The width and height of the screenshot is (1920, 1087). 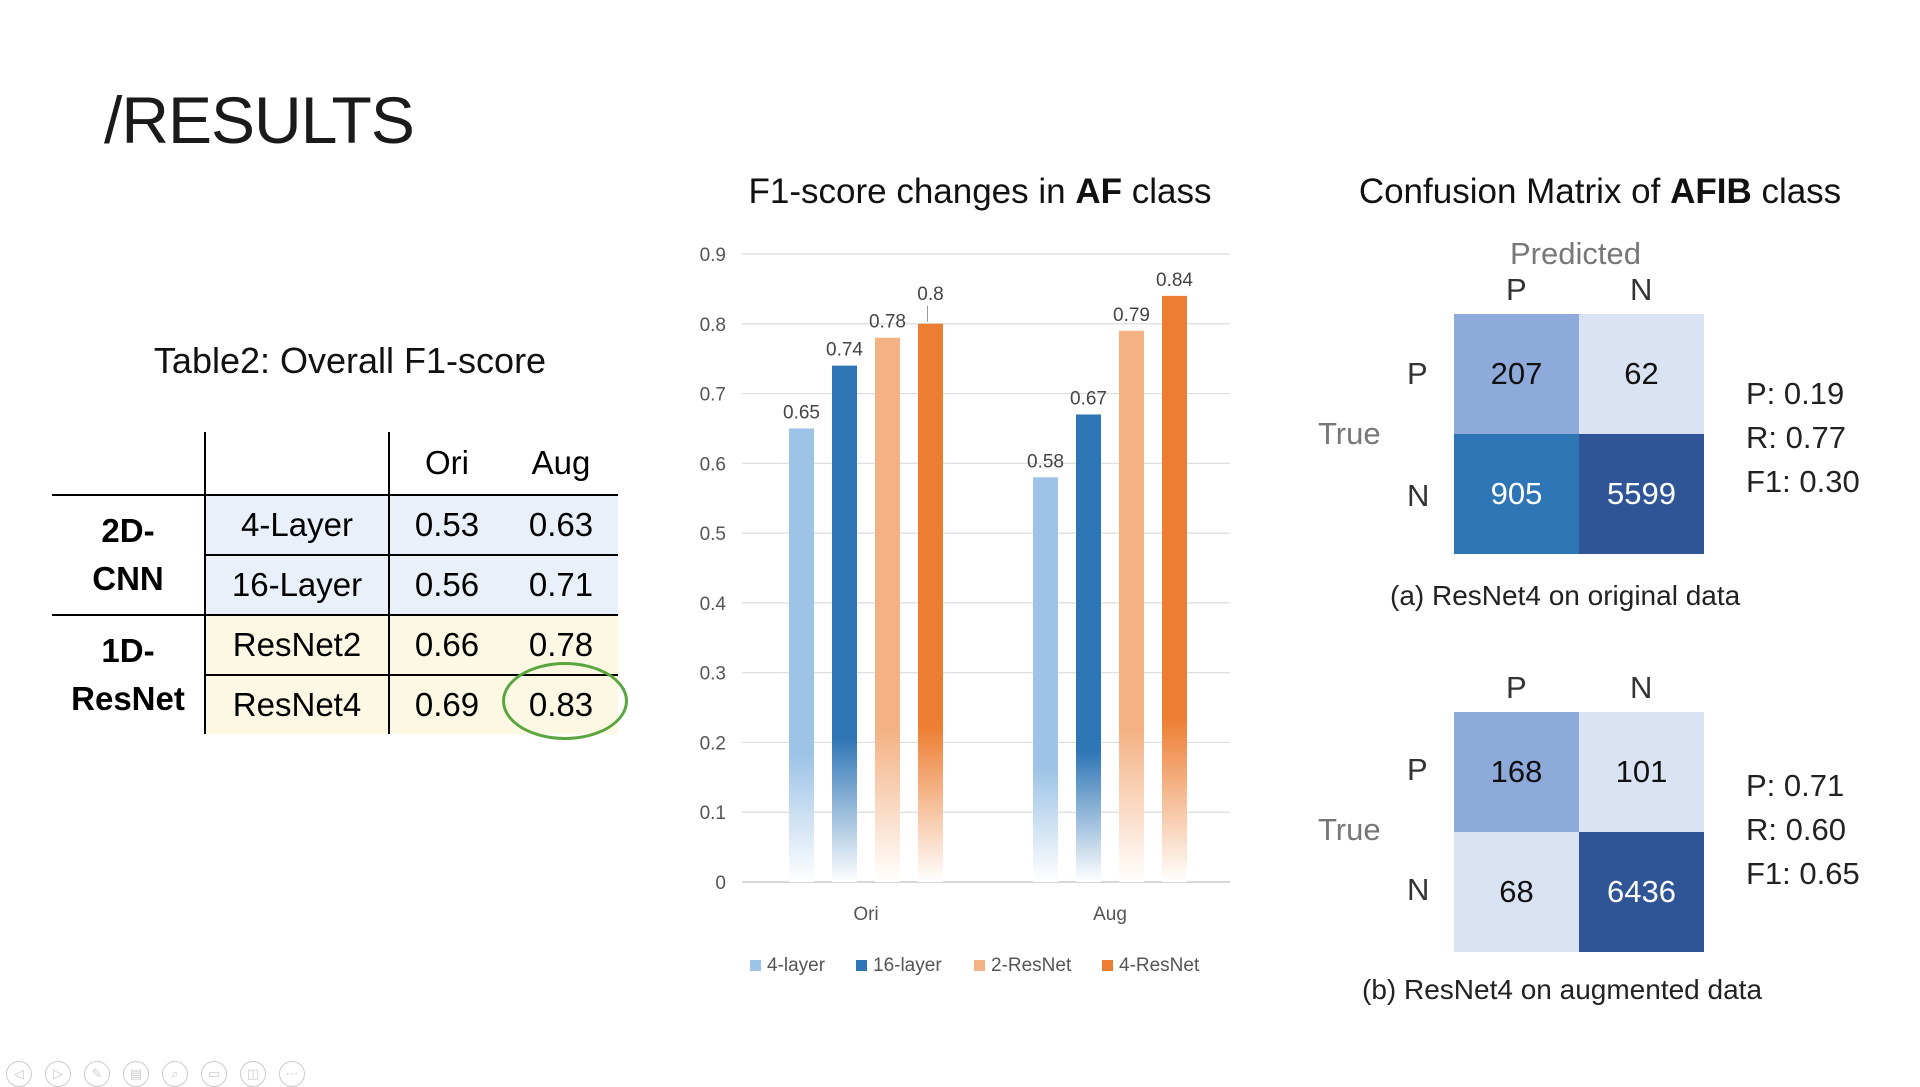 I want to click on legend-label: 16-layer, so click(x=907, y=965).